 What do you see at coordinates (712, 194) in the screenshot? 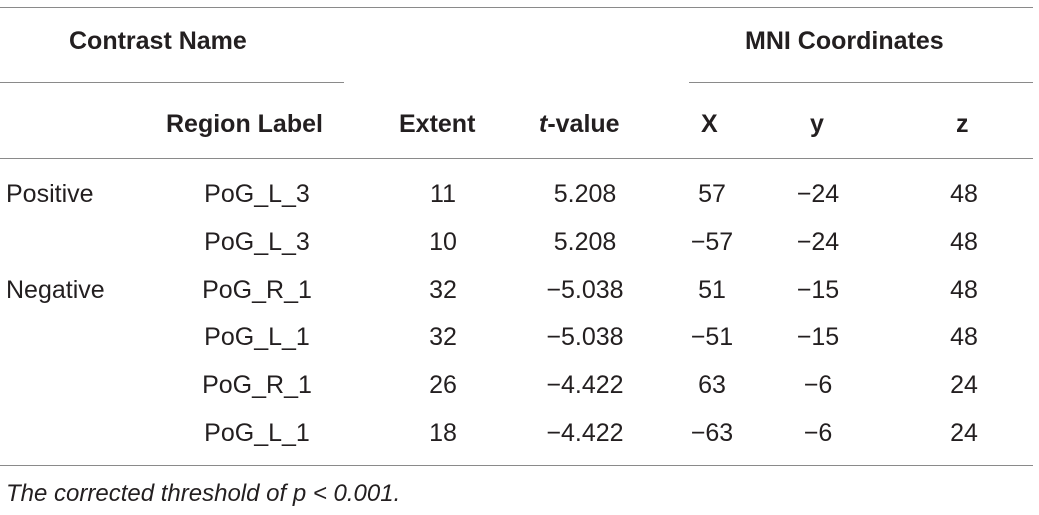
I see `x-cell: 57` at bounding box center [712, 194].